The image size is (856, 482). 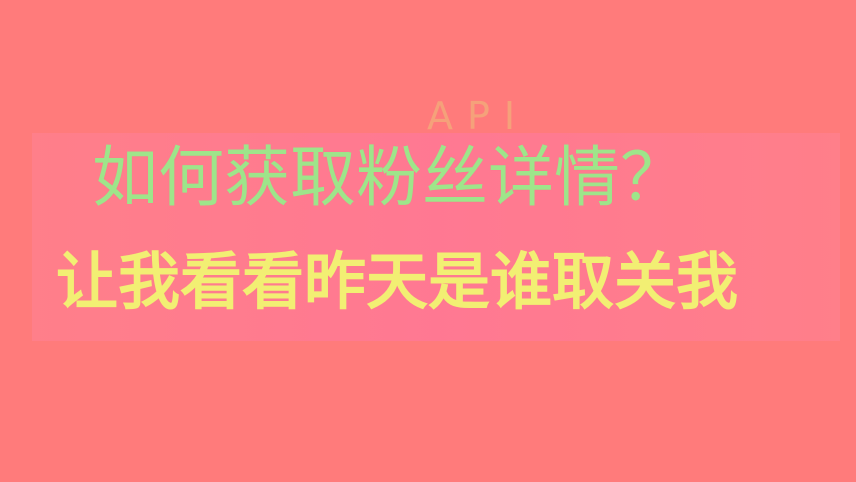 What do you see at coordinates (389, 177) in the screenshot?
I see `main-title: 如何获取粉丝详情？` at bounding box center [389, 177].